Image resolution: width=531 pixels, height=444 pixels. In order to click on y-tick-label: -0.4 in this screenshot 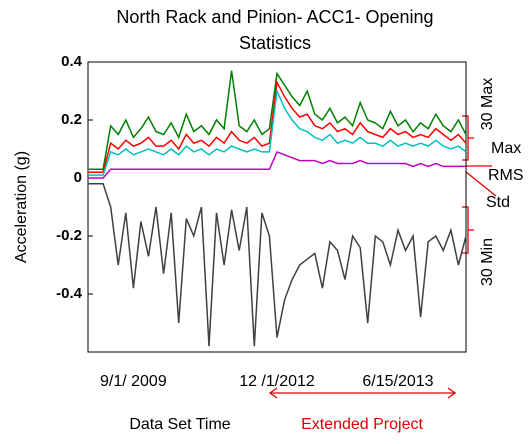, I will do `click(69, 293)`.